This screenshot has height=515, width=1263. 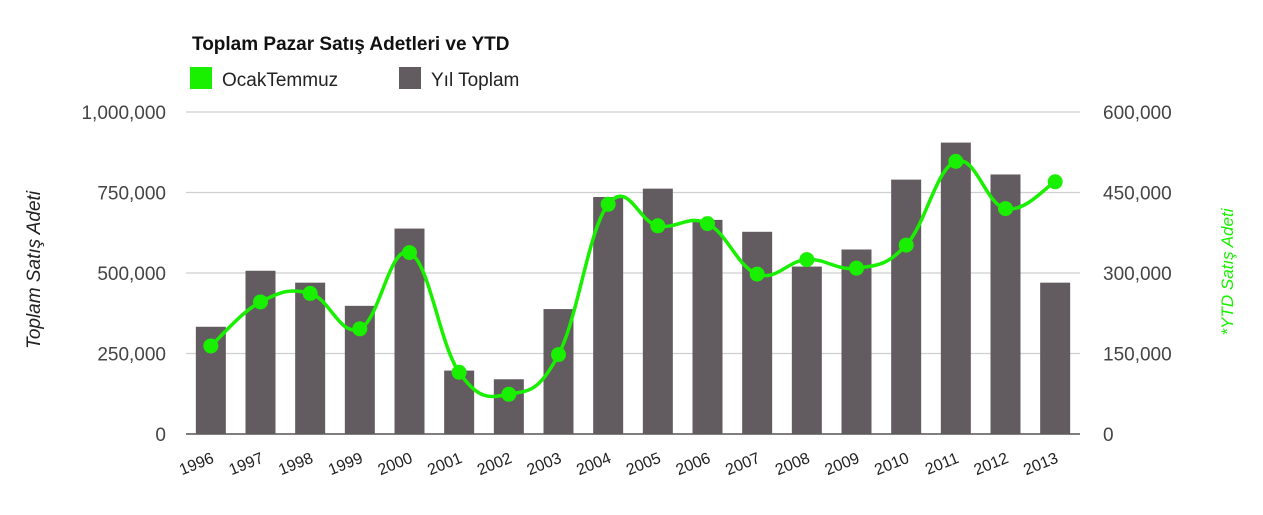 What do you see at coordinates (707, 224) in the screenshot?
I see `point-2006` at bounding box center [707, 224].